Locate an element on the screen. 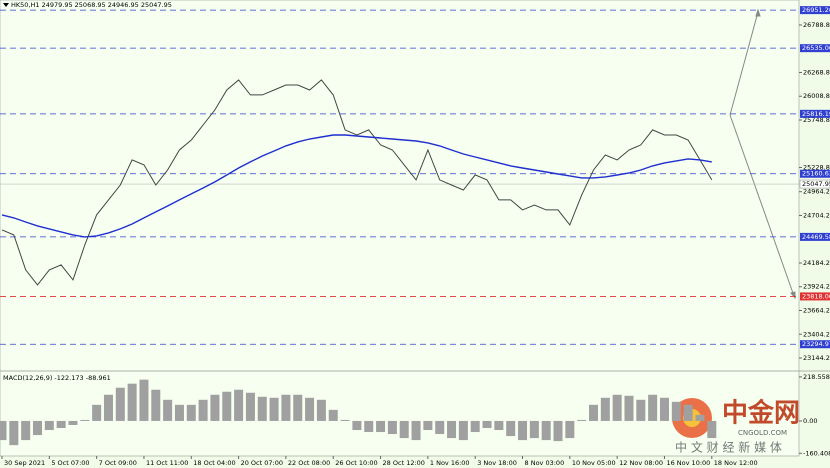 This screenshot has height=468, width=830. y-tick-label: 23144.20 is located at coordinates (816, 358).